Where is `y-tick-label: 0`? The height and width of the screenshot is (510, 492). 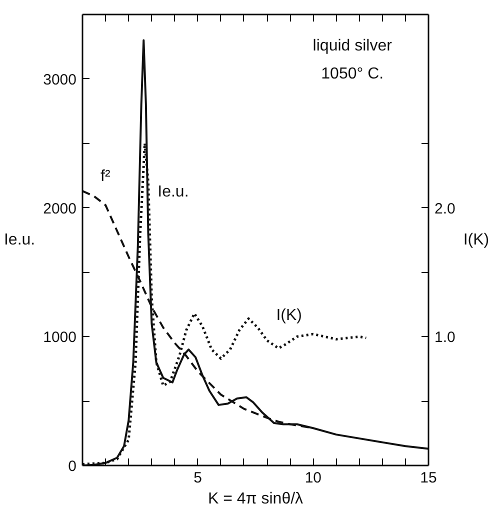
y-tick-label: 0 is located at coordinates (72, 466).